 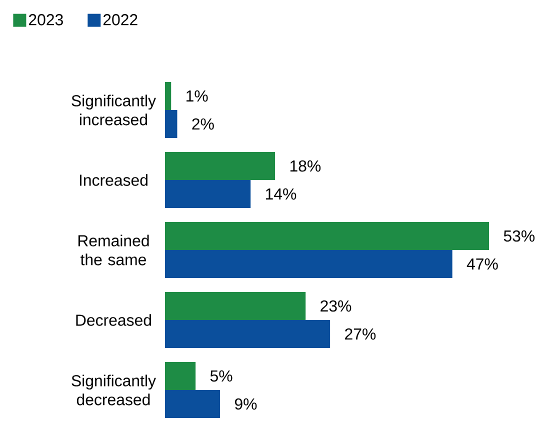 I want to click on data-label: 9%, so click(x=245, y=404).